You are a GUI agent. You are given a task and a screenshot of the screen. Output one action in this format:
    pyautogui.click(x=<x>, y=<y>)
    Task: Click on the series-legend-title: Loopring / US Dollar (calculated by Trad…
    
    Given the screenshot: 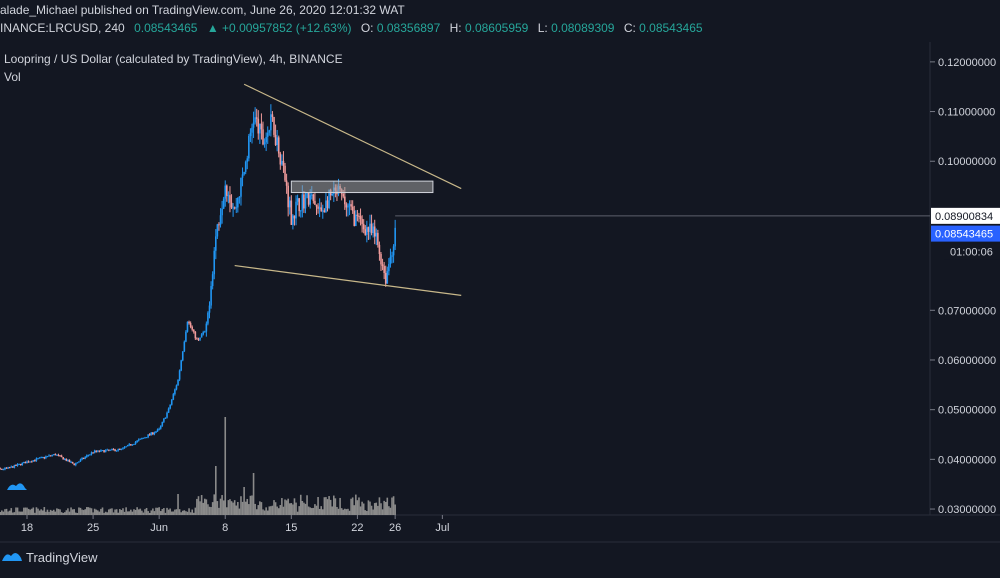 What is the action you would take?
    pyautogui.click(x=173, y=59)
    